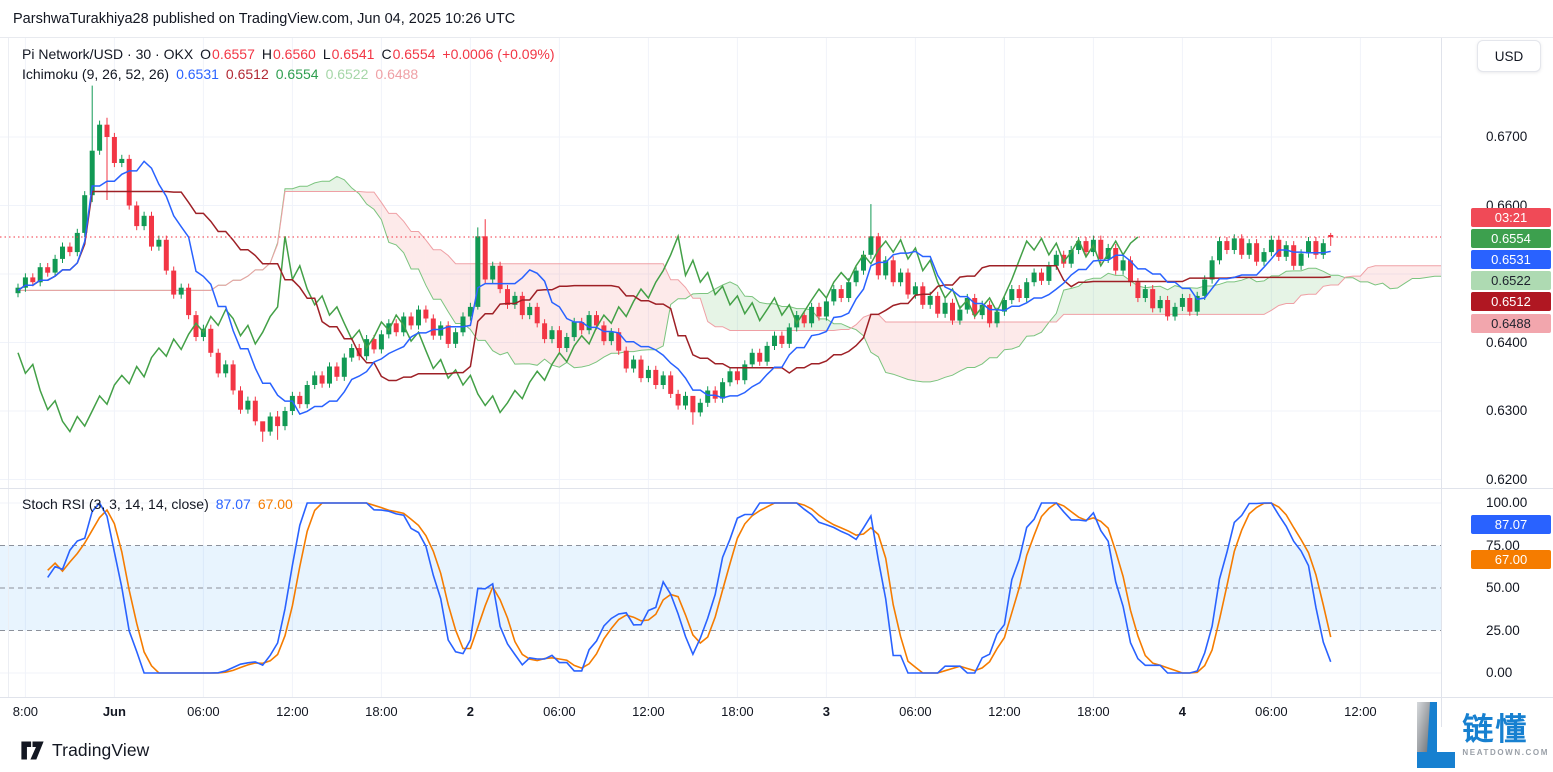 The image size is (1553, 772). Describe the element at coordinates (776, 737) in the screenshot. I see `bottom-bar: TradingView 链懂 NEATDOWN.COM` at that location.